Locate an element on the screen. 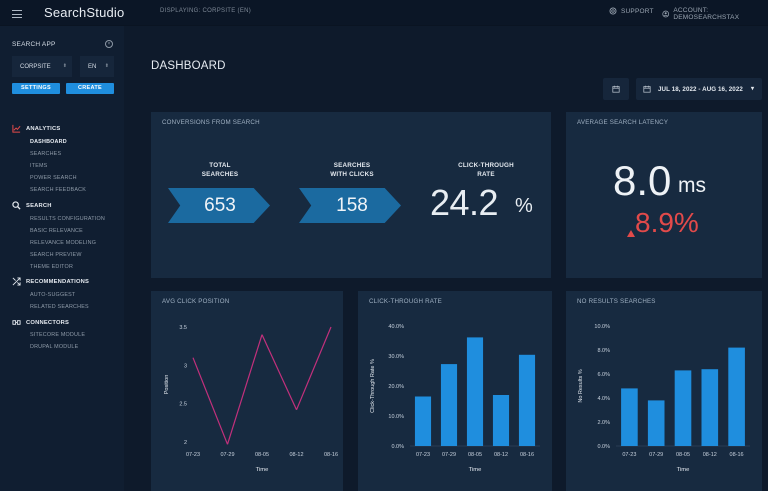 The height and width of the screenshot is (491, 768). y-axis-label: Click-Through Rate % is located at coordinates (373, 386).